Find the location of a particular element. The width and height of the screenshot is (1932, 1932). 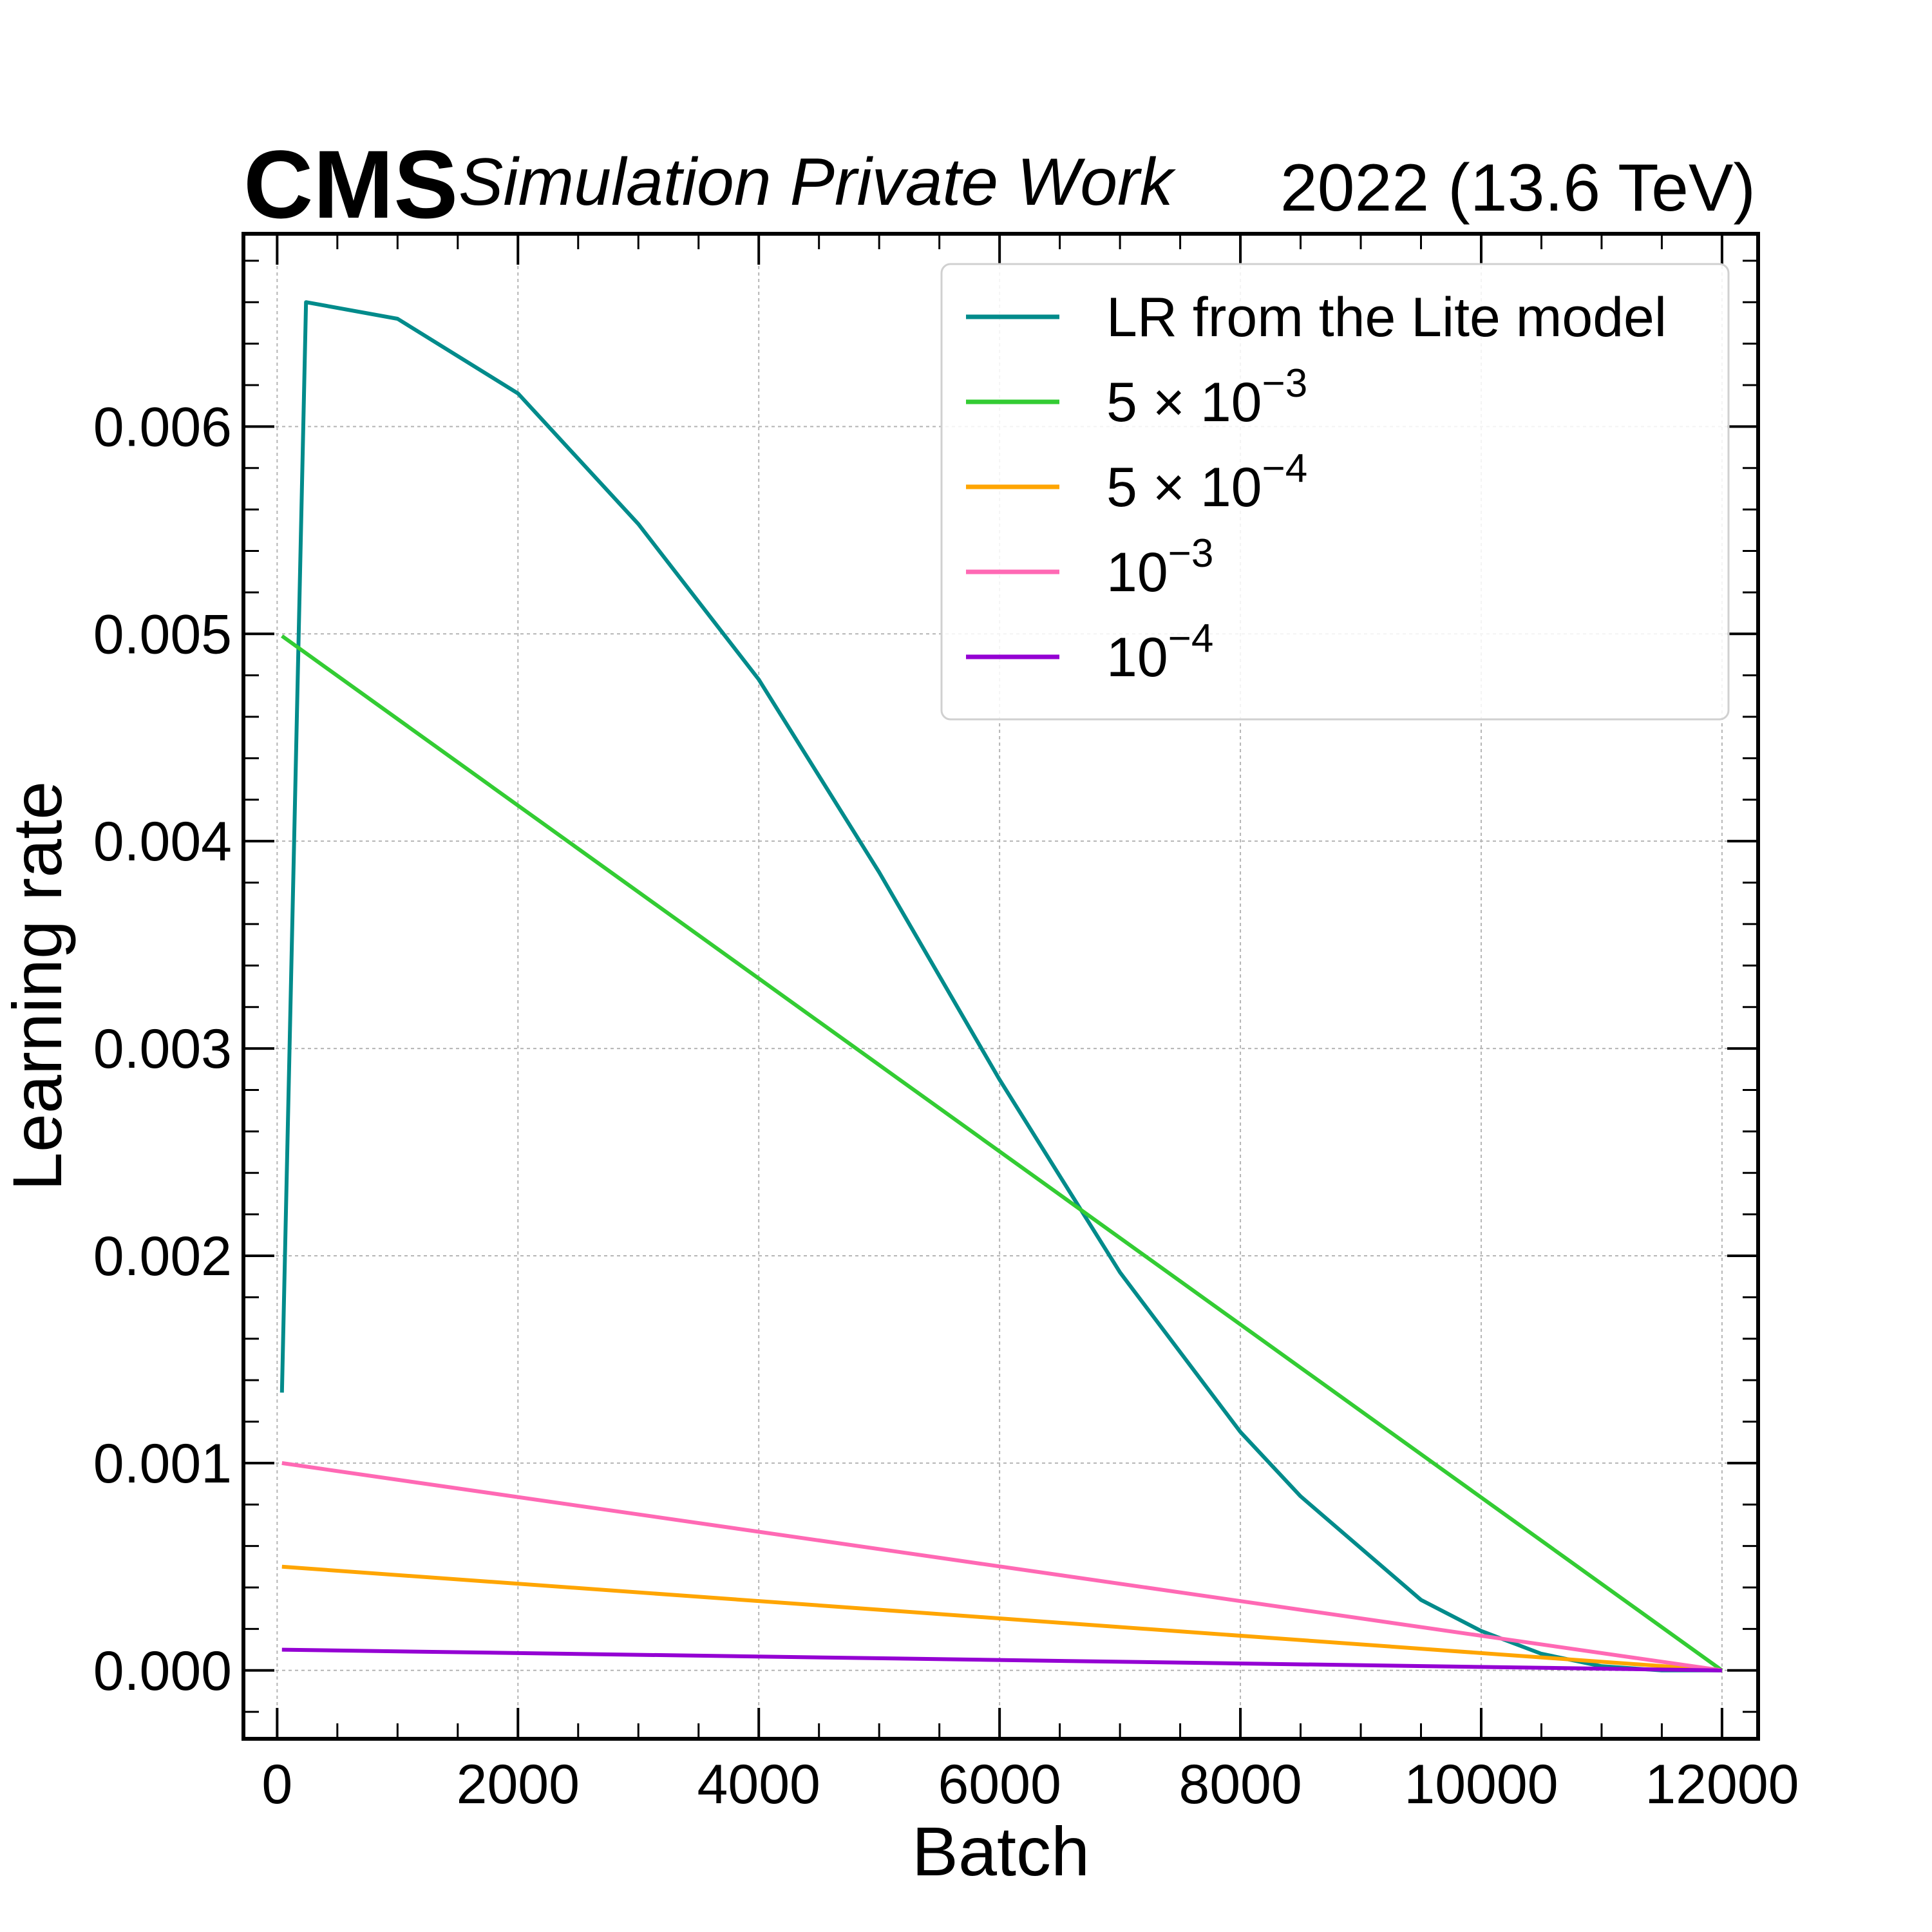

lumi-label: 2022 (13.6 TeV) is located at coordinates (1518, 188).